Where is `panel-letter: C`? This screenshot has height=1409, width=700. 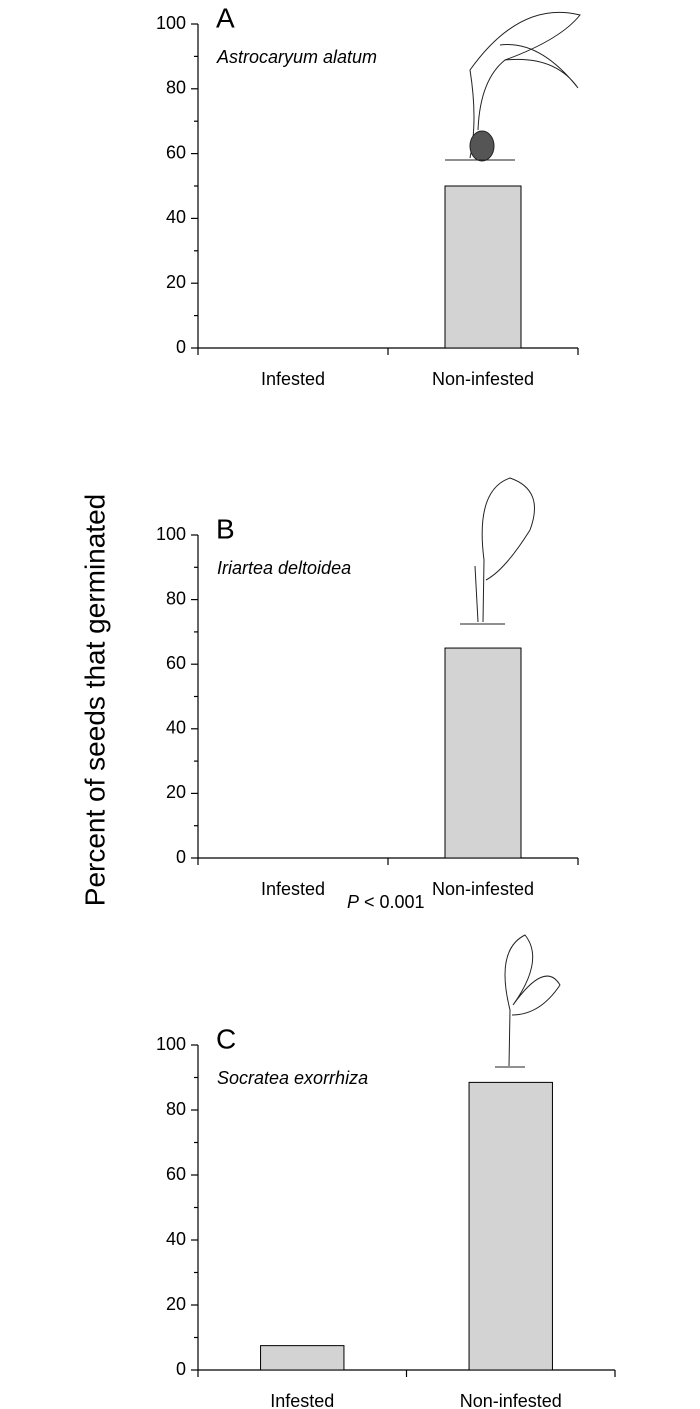 panel-letter: C is located at coordinates (226, 1038).